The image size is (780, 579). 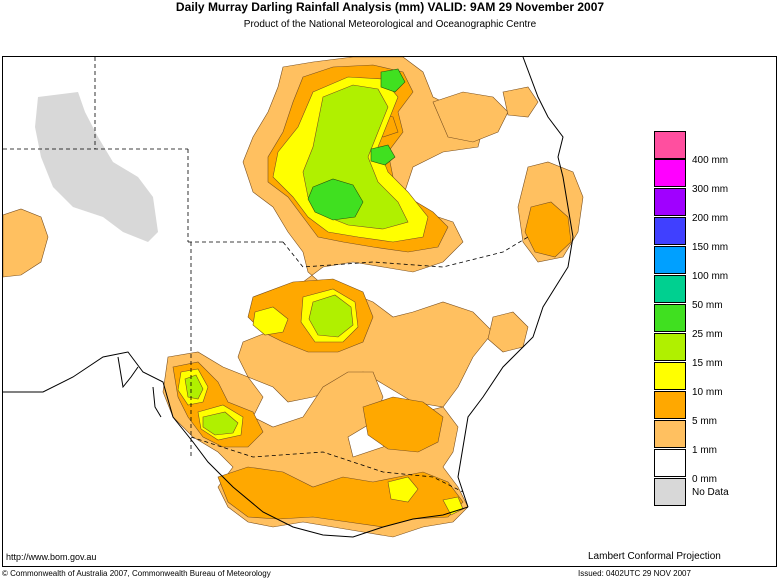 I want to click on rain-5mm-south-east, so click(x=403, y=424).